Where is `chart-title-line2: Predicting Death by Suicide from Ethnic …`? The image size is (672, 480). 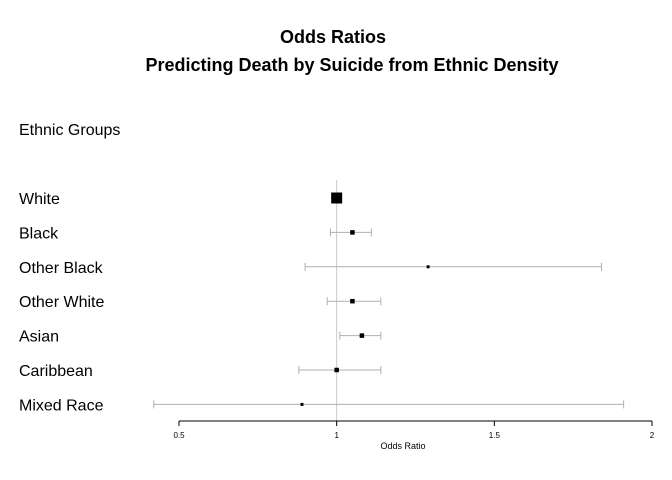 chart-title-line2: Predicting Death by Suicide from Ethnic … is located at coordinates (351, 65).